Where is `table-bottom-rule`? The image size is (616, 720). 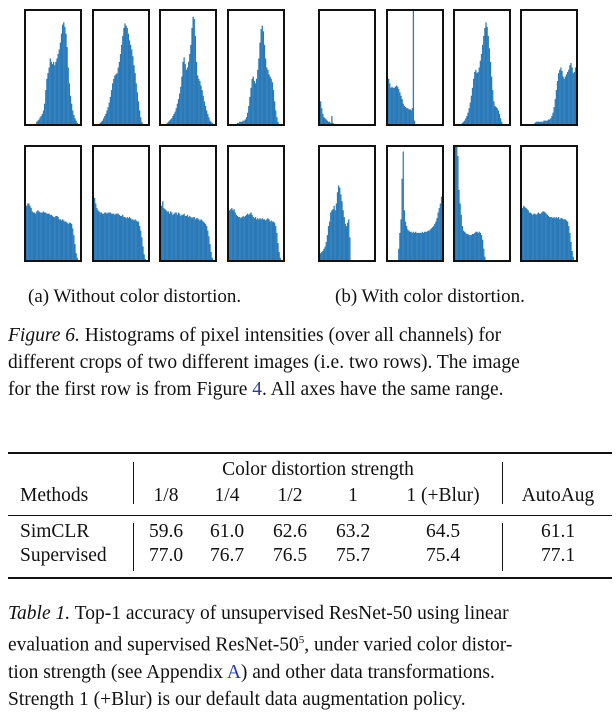
table-bottom-rule is located at coordinates (310, 578).